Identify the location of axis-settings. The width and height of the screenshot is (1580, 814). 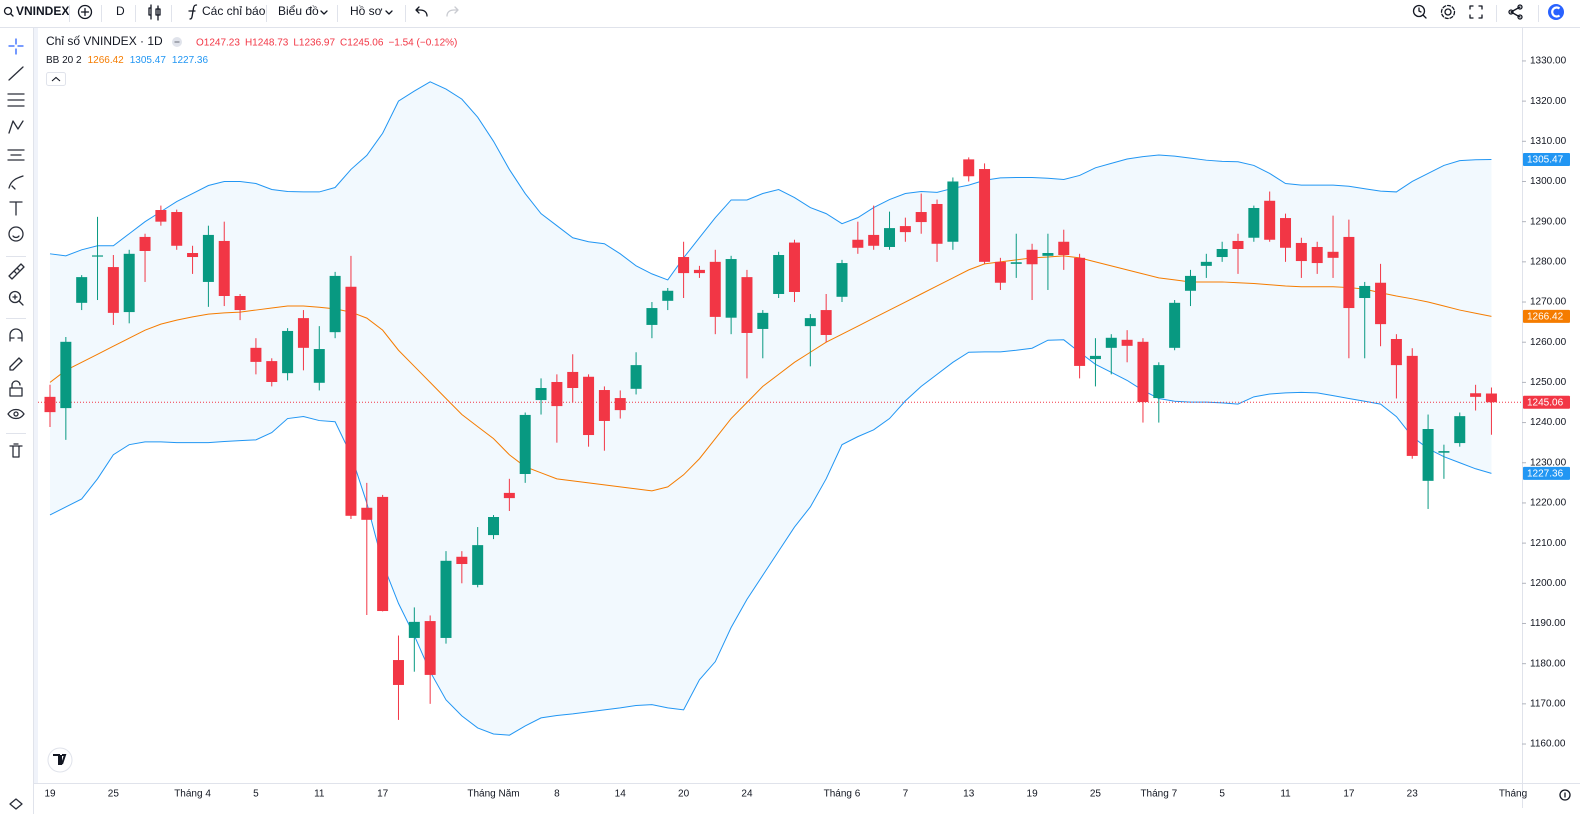
(1565, 795).